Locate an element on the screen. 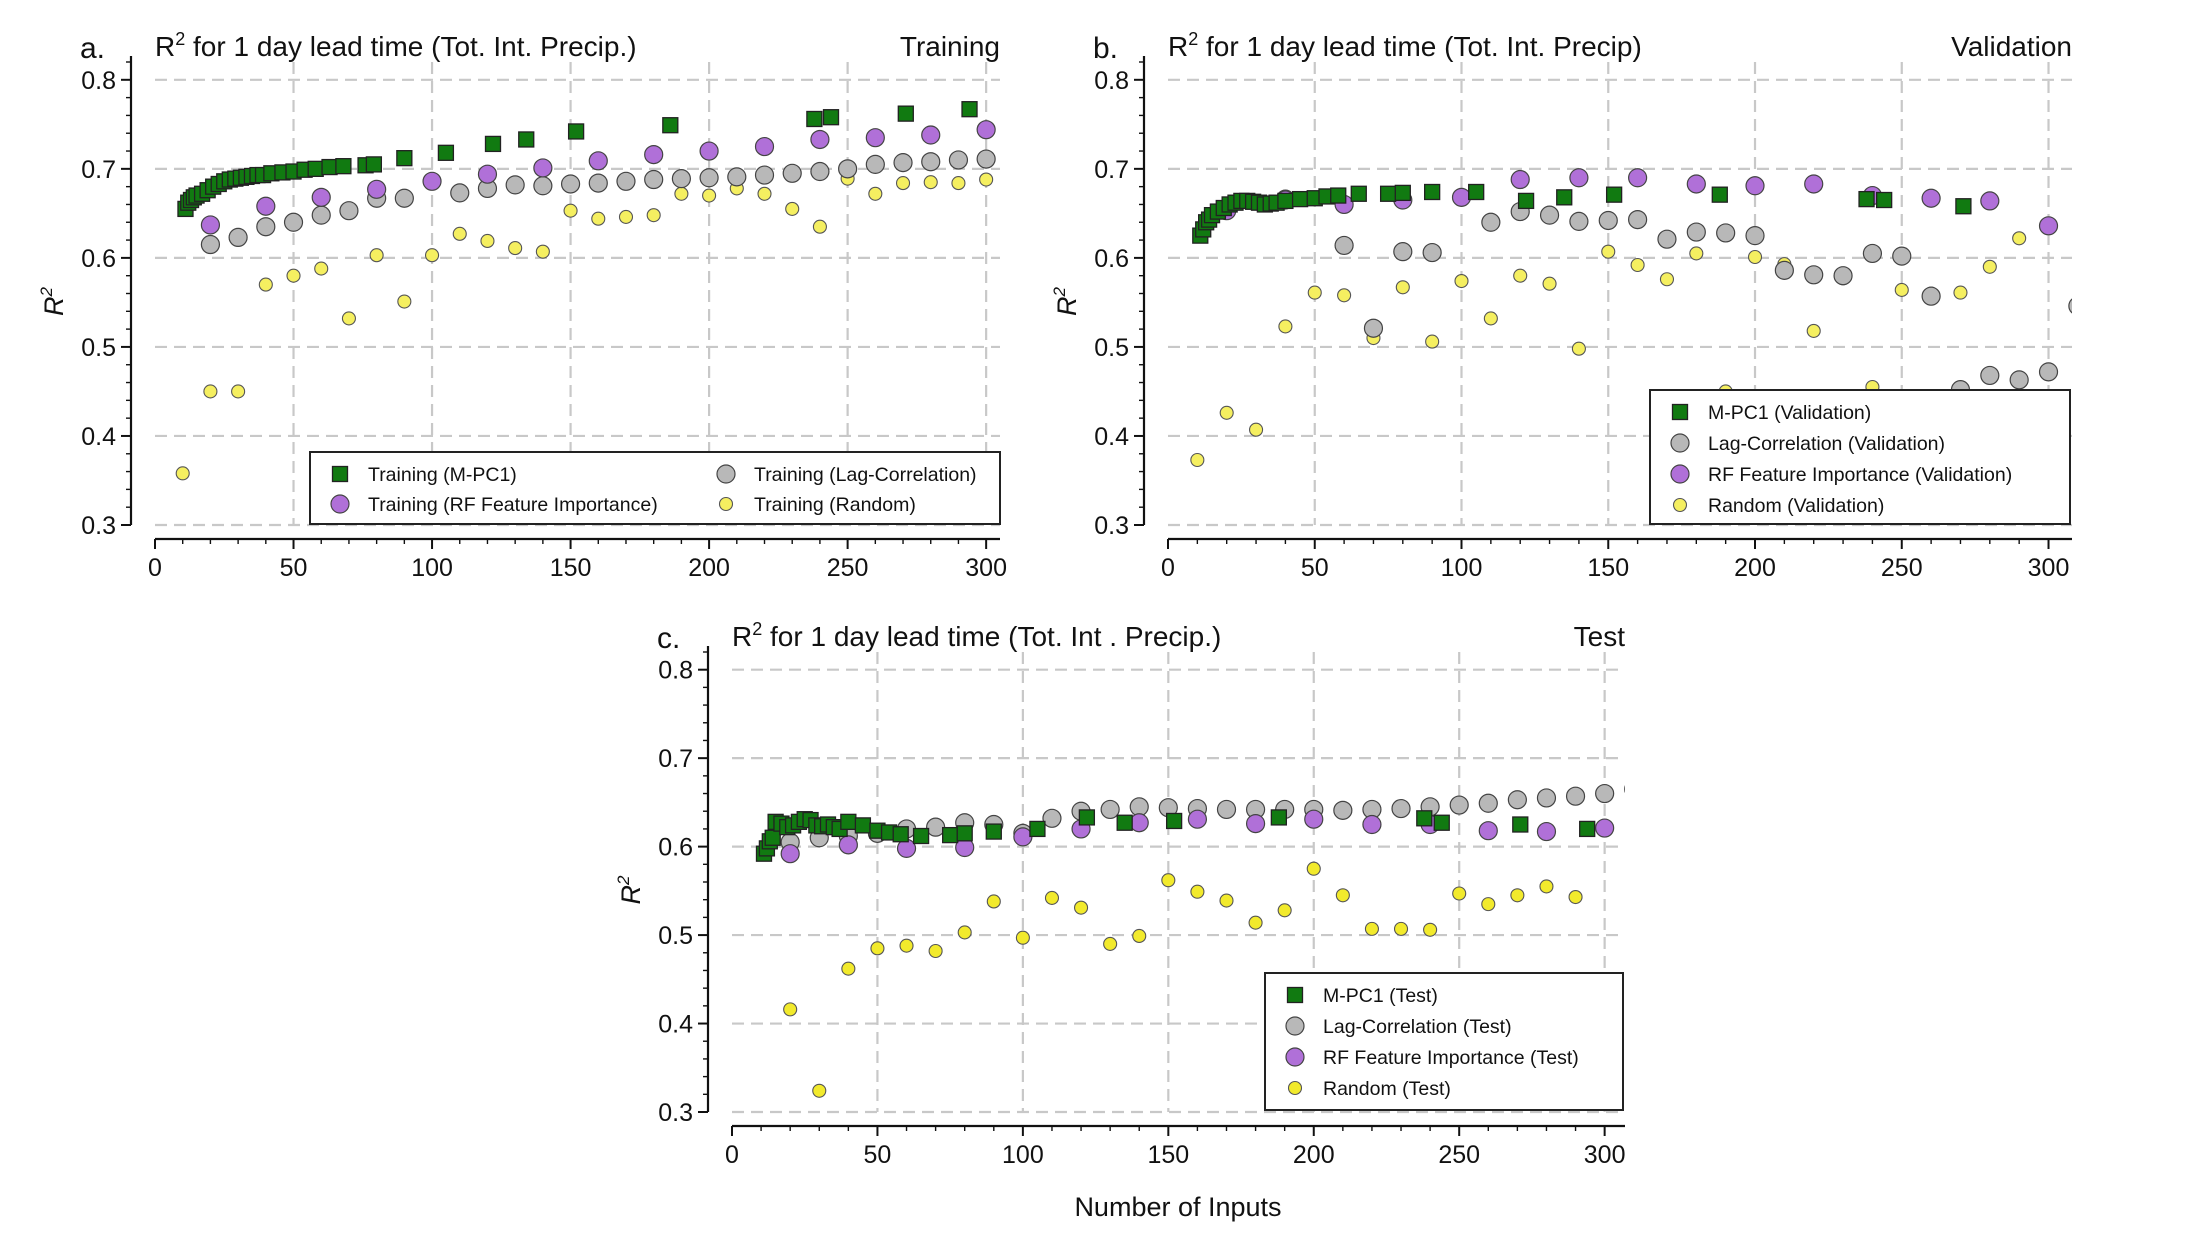 The image size is (2205, 1241). legend-box is located at coordinates (1444, 1041).